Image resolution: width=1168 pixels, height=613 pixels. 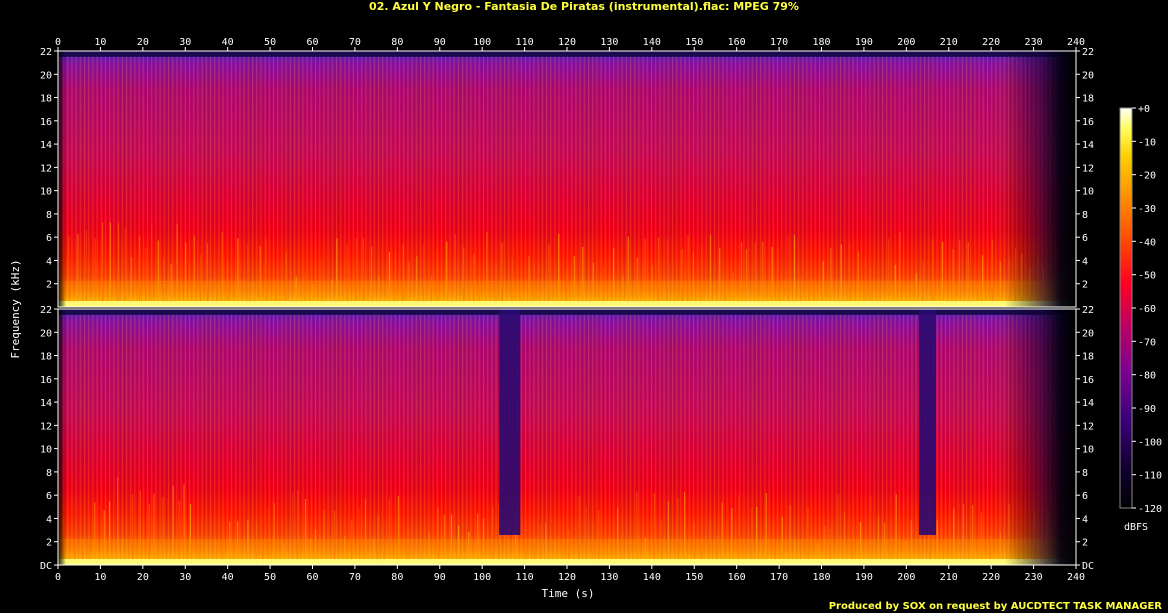 I want to click on x-tick-label-top: 60, so click(x=312, y=42).